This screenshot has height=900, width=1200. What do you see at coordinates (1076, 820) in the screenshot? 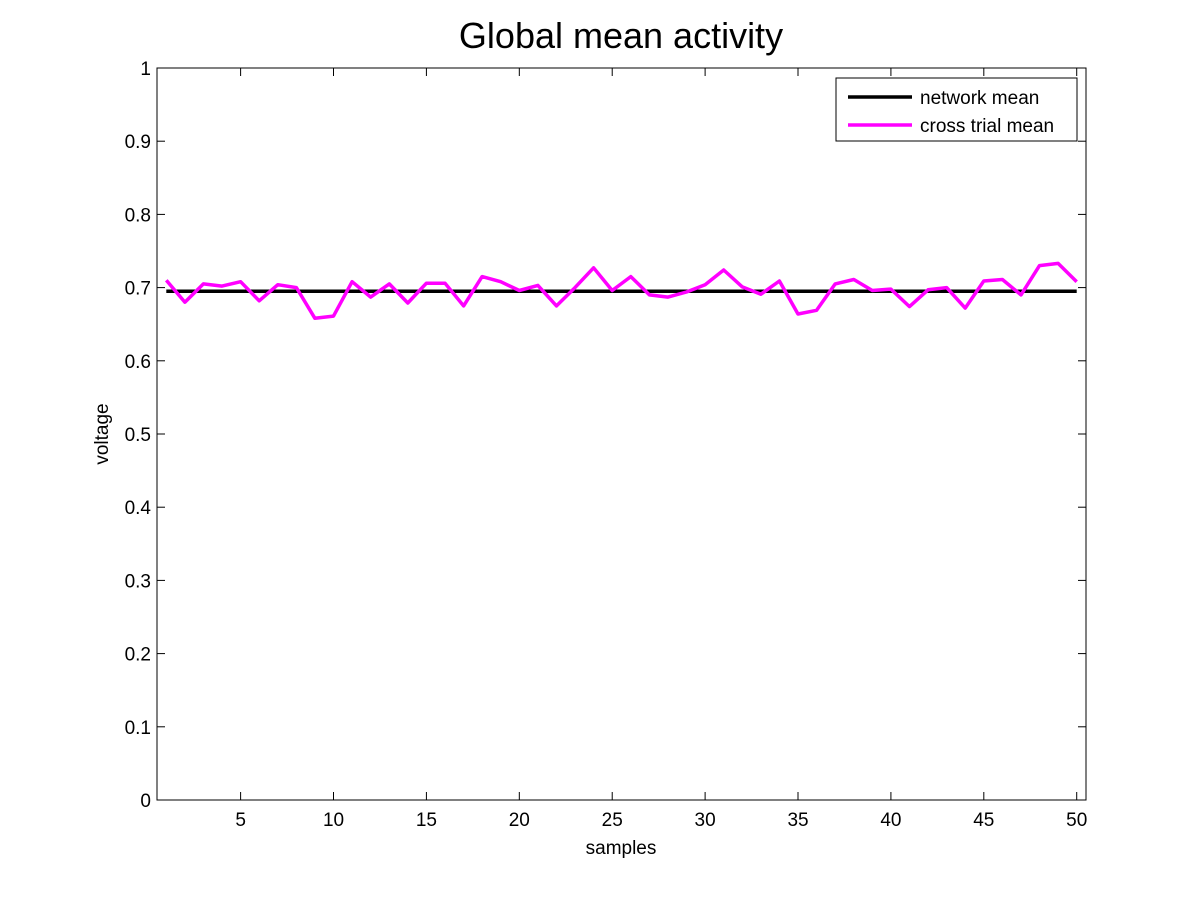
I see `x-tick-label: 50` at bounding box center [1076, 820].